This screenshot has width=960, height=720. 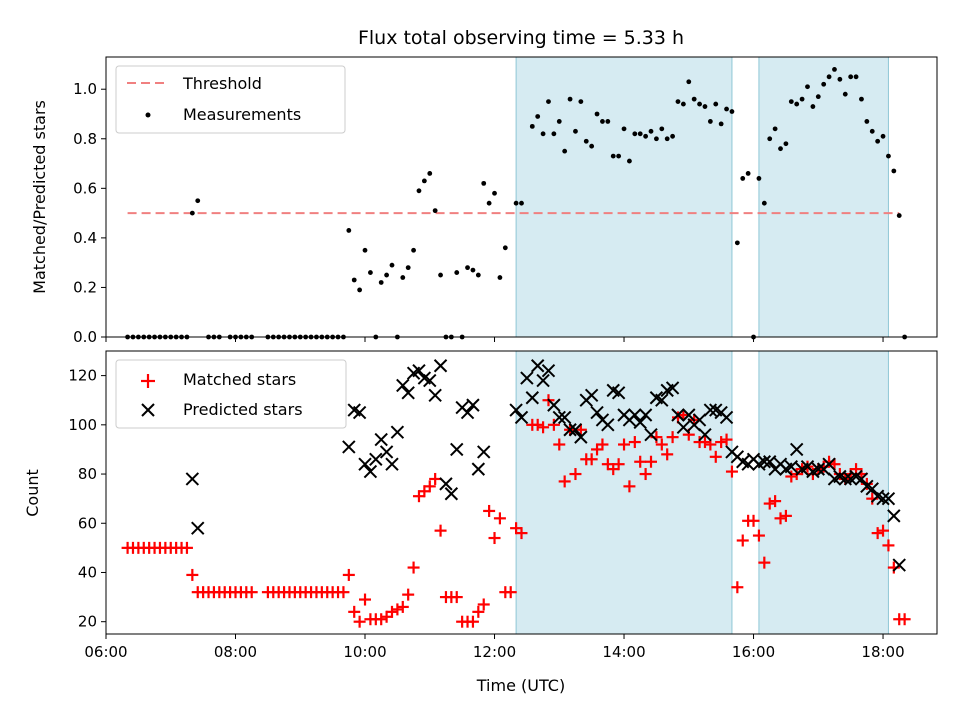 I want to click on x-tick-label: 16:00, so click(x=753, y=652).